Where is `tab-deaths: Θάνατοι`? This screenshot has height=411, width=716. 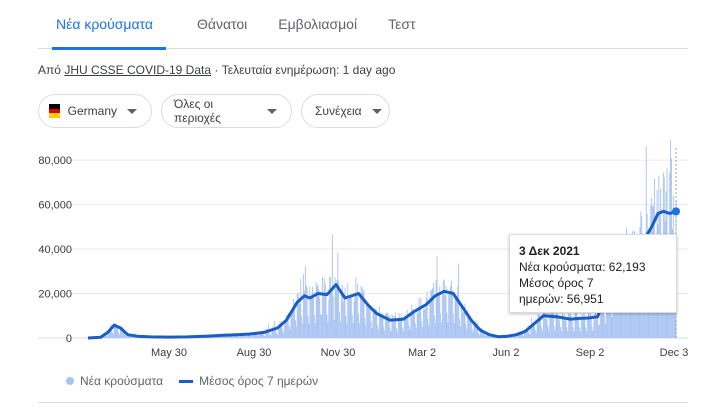
tab-deaths: Θάνατοι is located at coordinates (222, 24).